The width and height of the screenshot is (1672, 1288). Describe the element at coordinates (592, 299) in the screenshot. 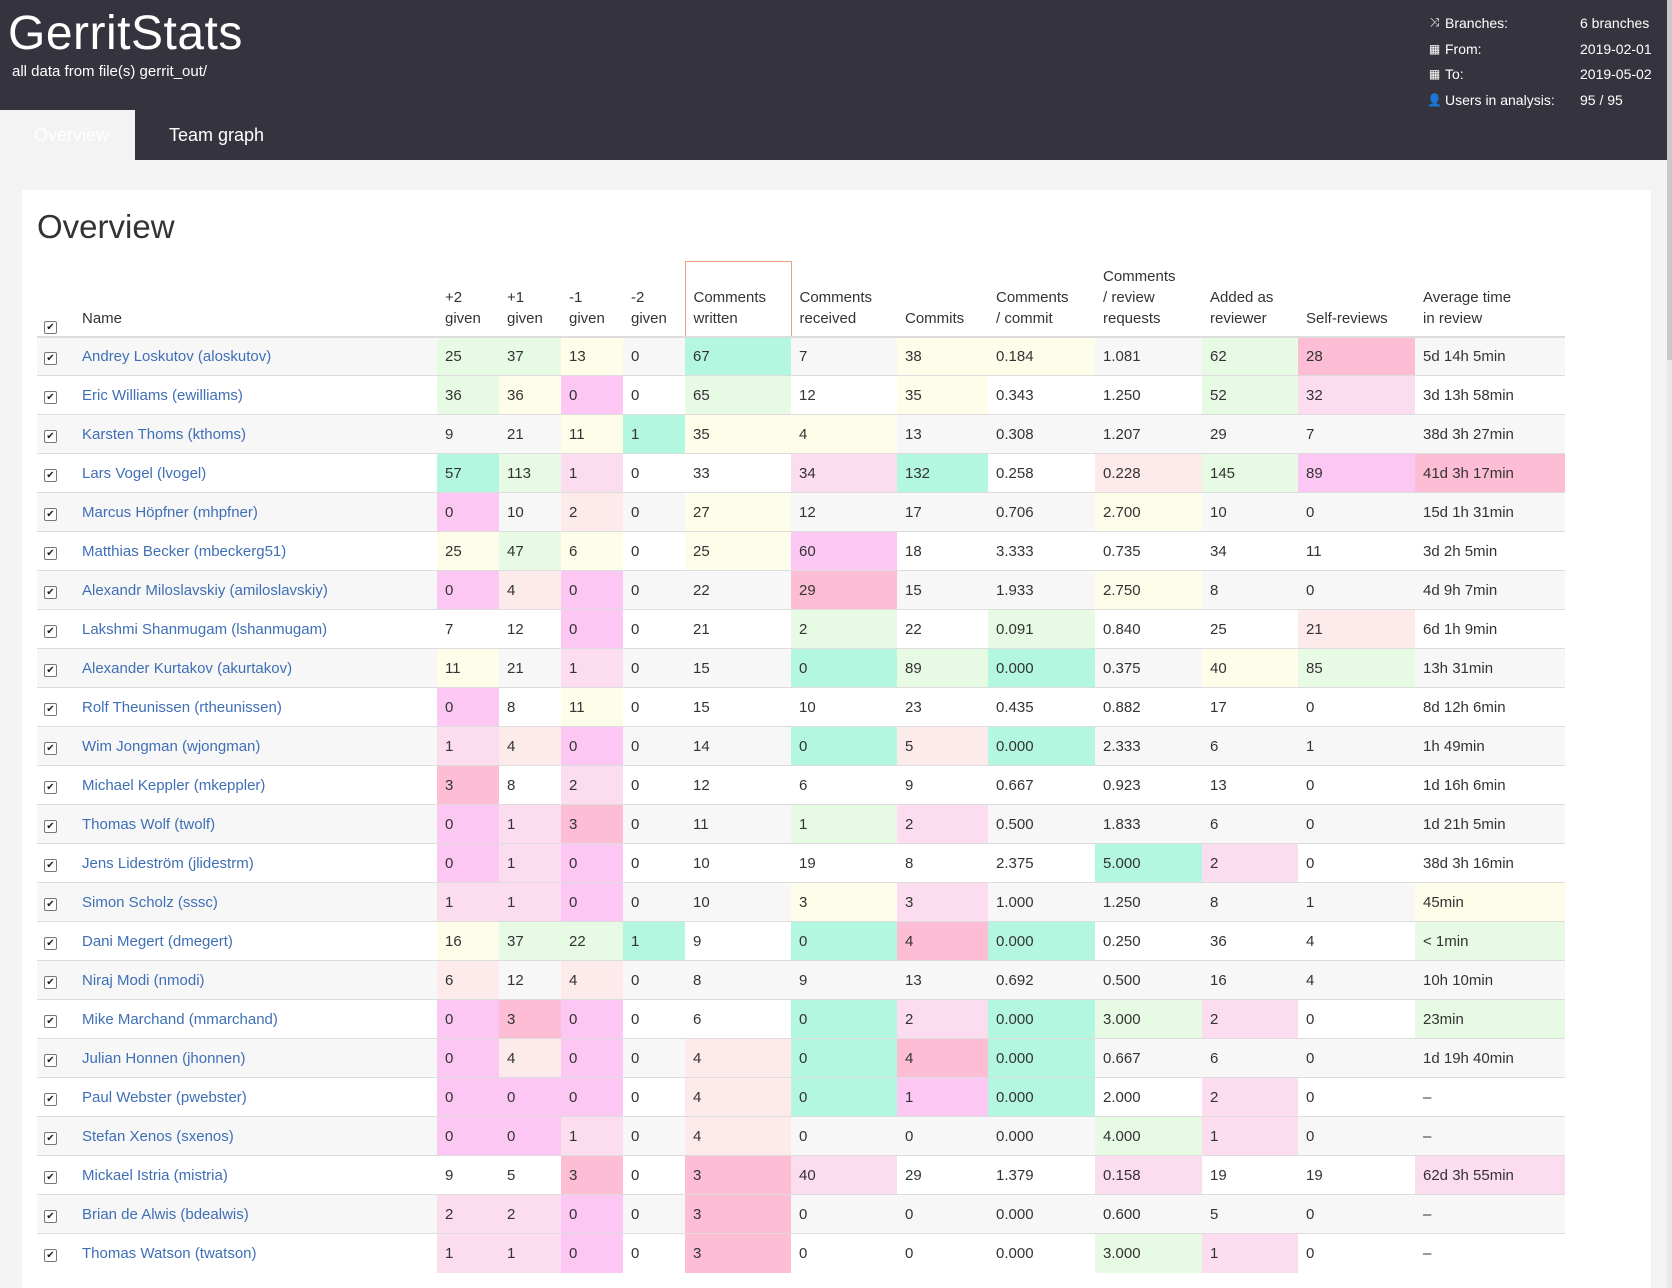

I see `column-header-m1: -1 given` at that location.